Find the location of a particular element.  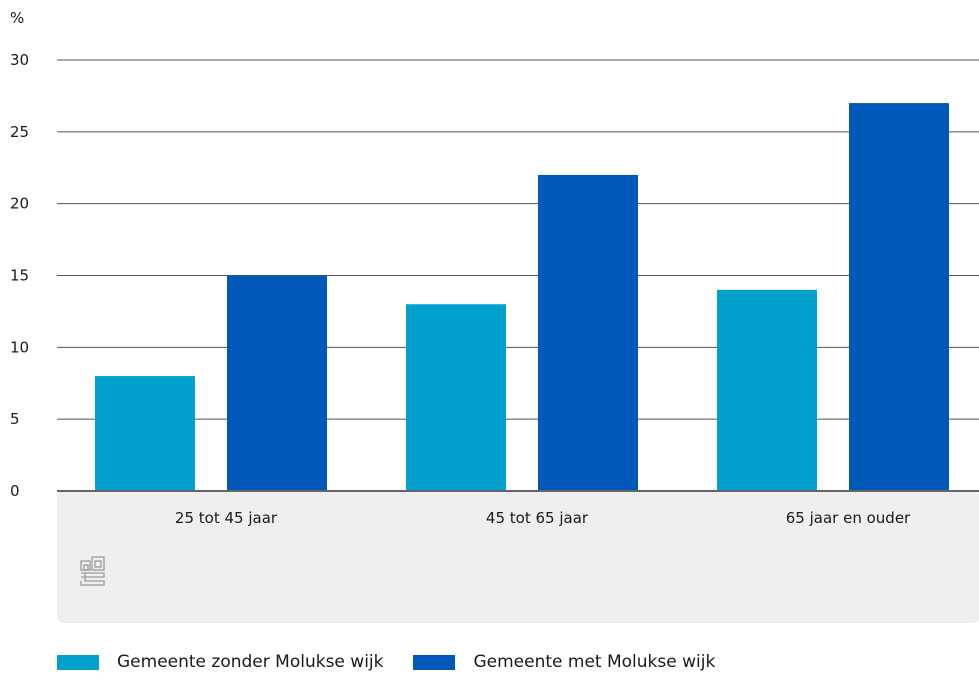

y-tick-label: 30 is located at coordinates (19, 60).